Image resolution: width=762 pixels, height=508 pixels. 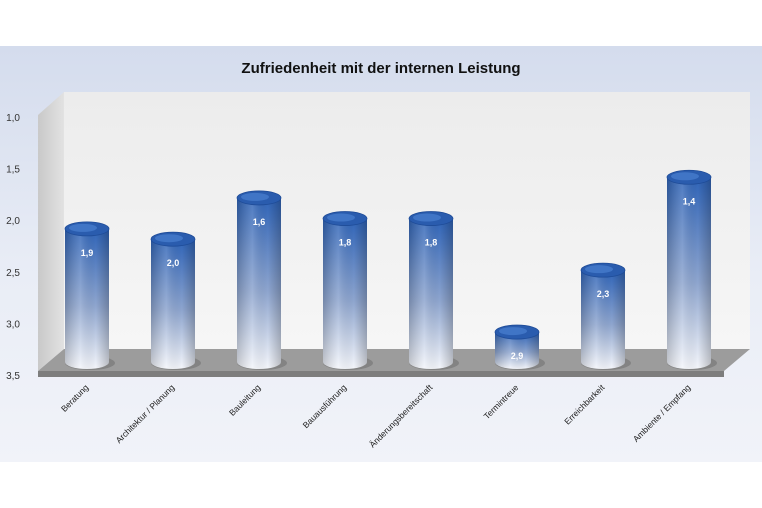 I want to click on bar-value-label: 2,3, so click(x=603, y=294).